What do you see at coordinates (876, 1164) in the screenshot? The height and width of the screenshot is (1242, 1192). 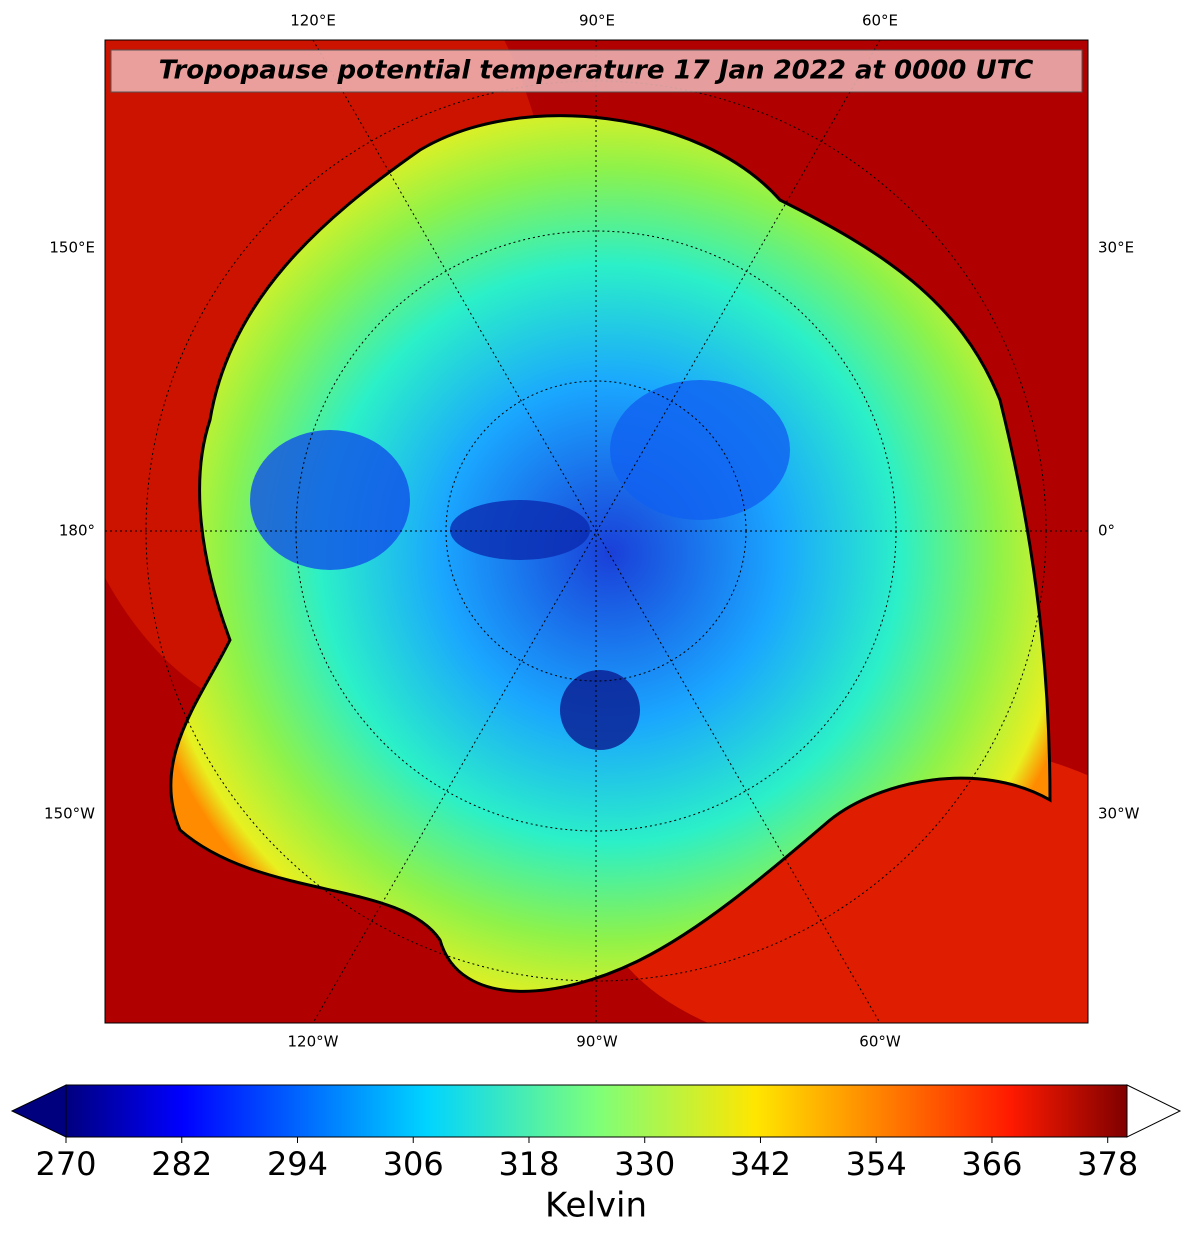 I see `colorbar-tick-label: 354` at bounding box center [876, 1164].